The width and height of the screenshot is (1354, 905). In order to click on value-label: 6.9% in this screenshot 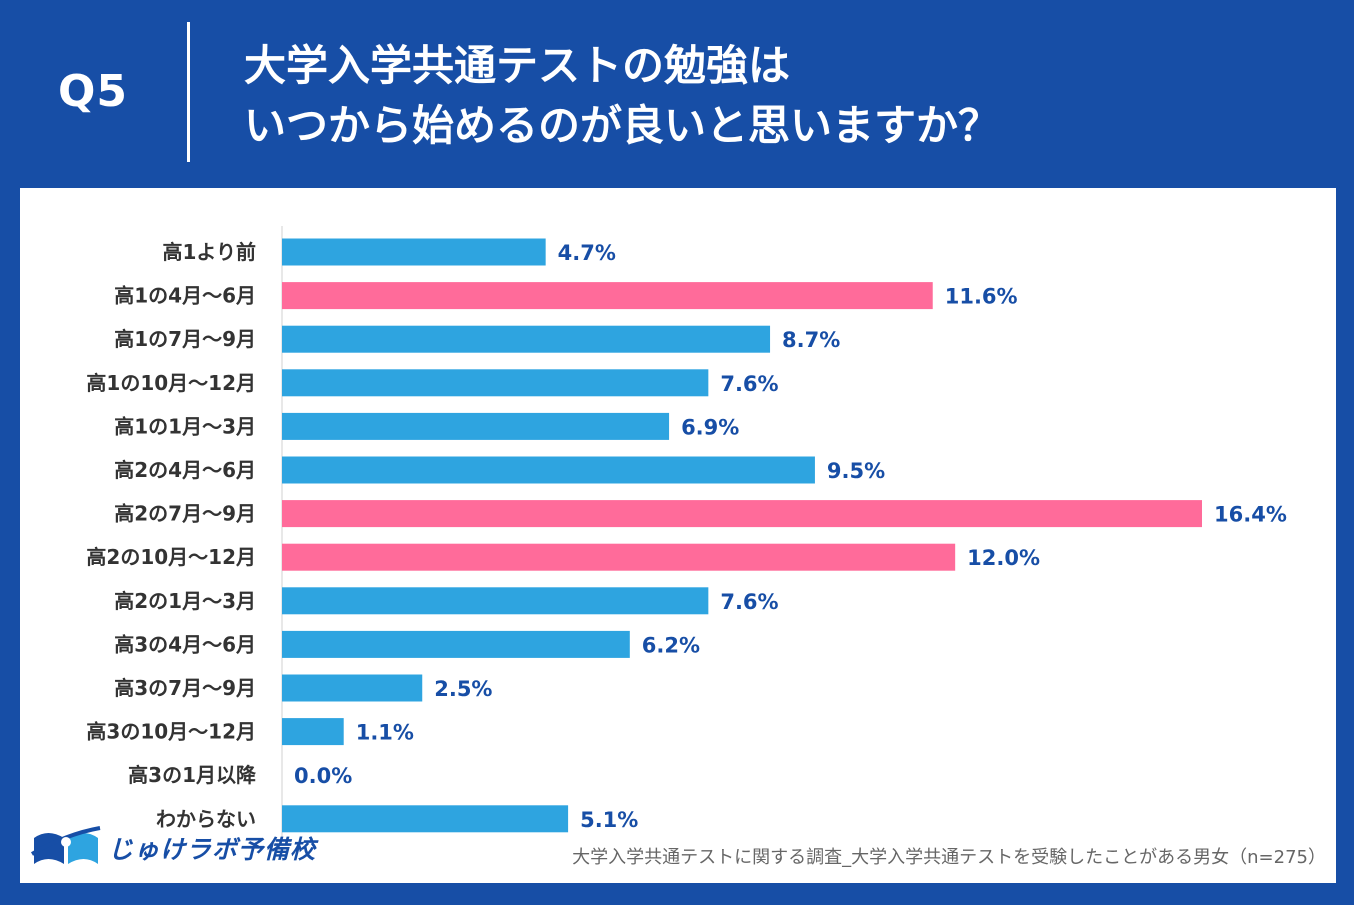, I will do `click(710, 427)`.